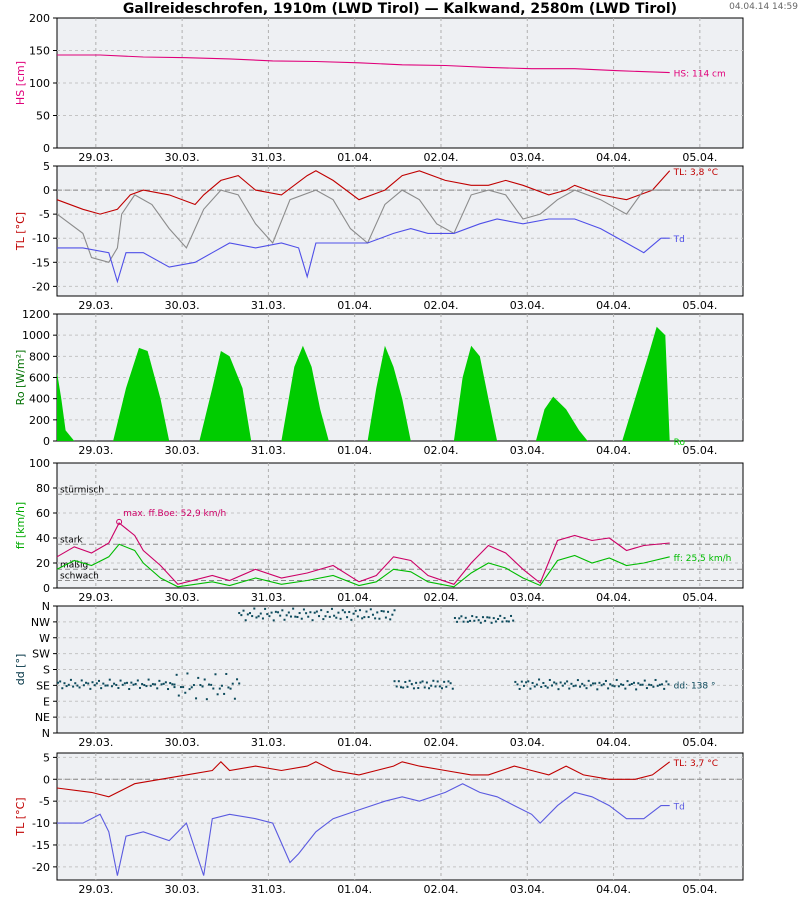 The height and width of the screenshot is (900, 800). Describe the element at coordinates (41, 867) in the screenshot. I see `y-tick-label: -20` at that location.